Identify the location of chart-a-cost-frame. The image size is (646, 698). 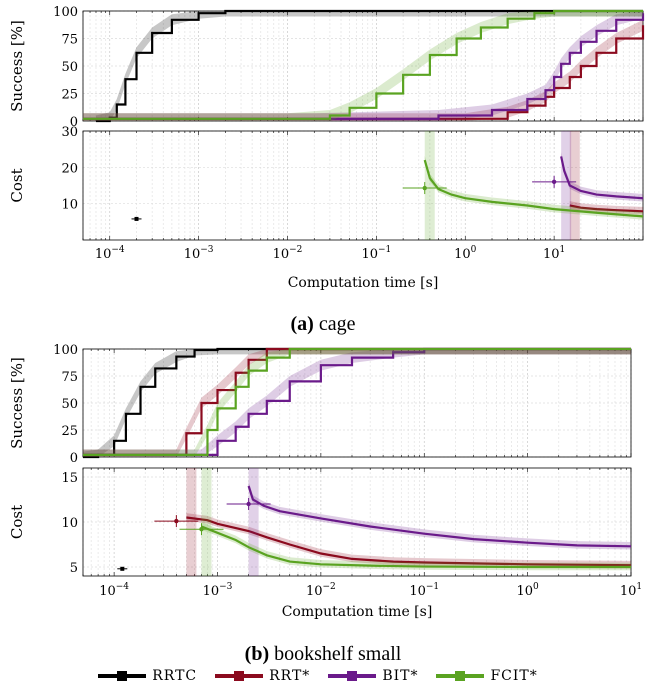
(363, 185).